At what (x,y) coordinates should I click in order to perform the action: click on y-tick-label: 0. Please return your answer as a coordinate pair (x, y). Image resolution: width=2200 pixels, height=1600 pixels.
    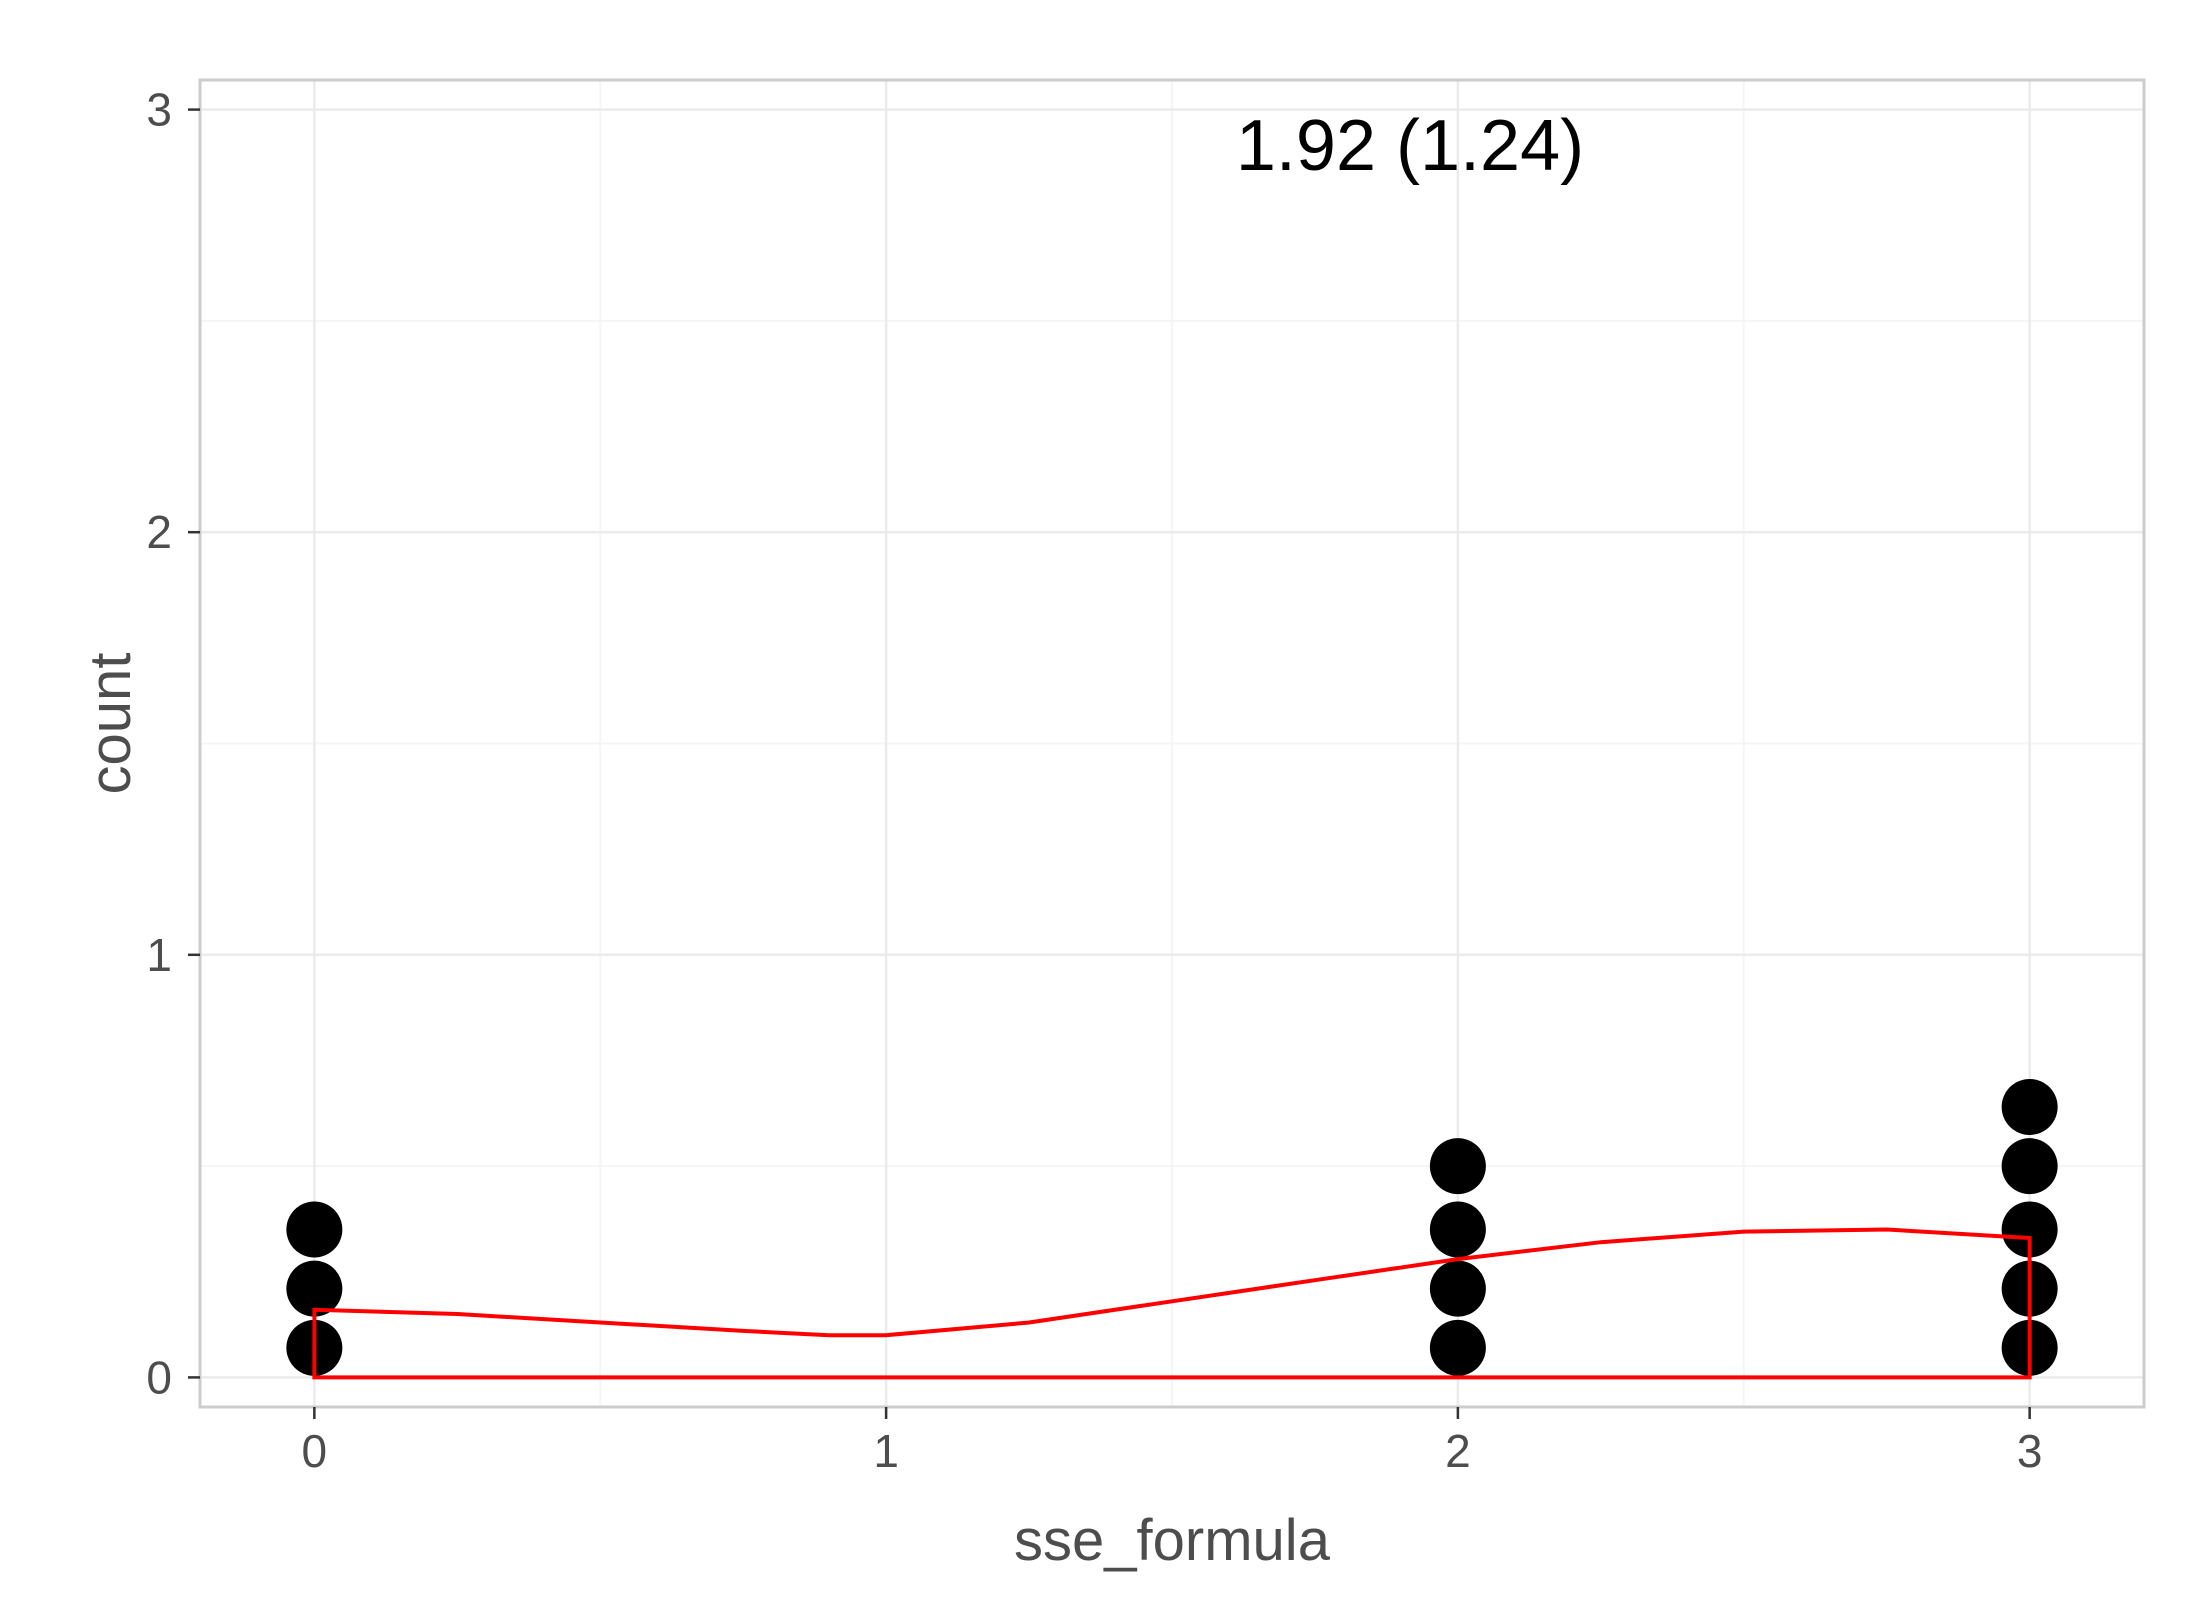
    Looking at the image, I should click on (159, 1377).